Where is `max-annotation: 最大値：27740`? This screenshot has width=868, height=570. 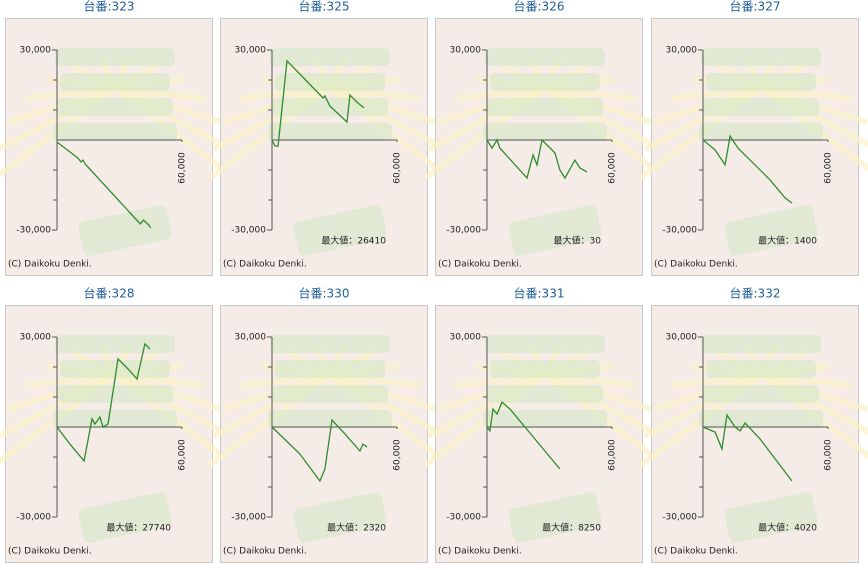
max-annotation: 最大値：27740 is located at coordinates (138, 528).